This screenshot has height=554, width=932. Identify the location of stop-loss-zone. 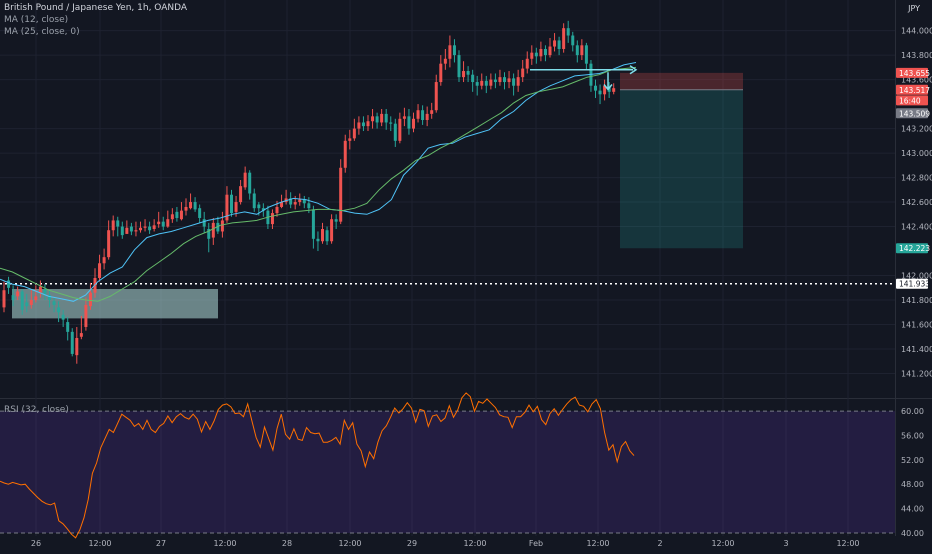
(681, 81).